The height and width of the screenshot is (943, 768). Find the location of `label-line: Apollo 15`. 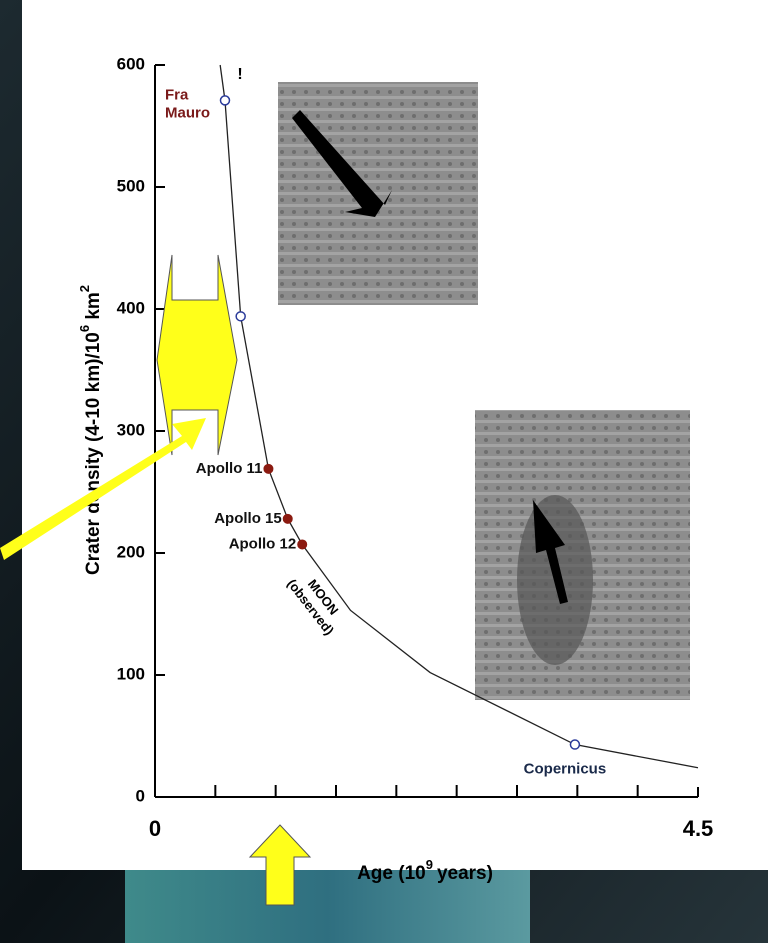

label-line: Apollo 15 is located at coordinates (248, 518).